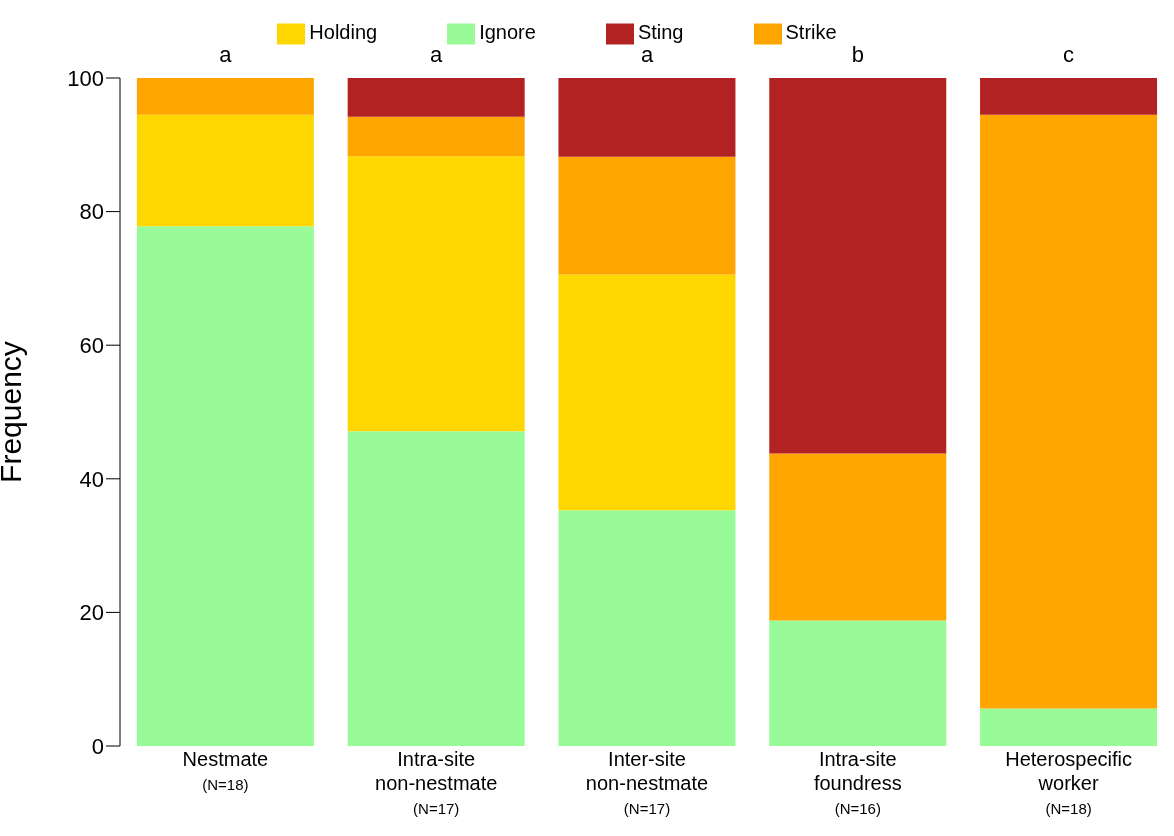  I want to click on legend-label: Ignore, so click(507, 32).